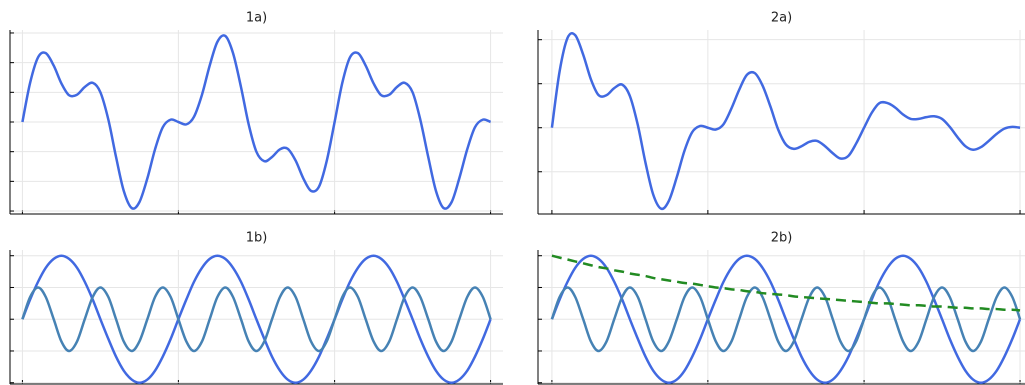  Describe the element at coordinates (256, 18) in the screenshot. I see `subplot-title: 1a)` at that location.